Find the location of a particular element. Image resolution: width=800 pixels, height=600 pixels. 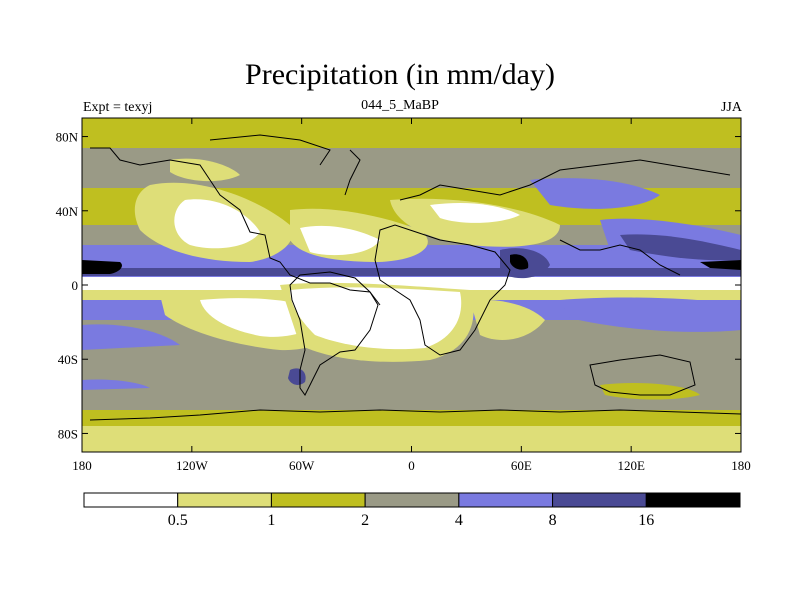

lat-tick-label: 40N is located at coordinates (67, 211).